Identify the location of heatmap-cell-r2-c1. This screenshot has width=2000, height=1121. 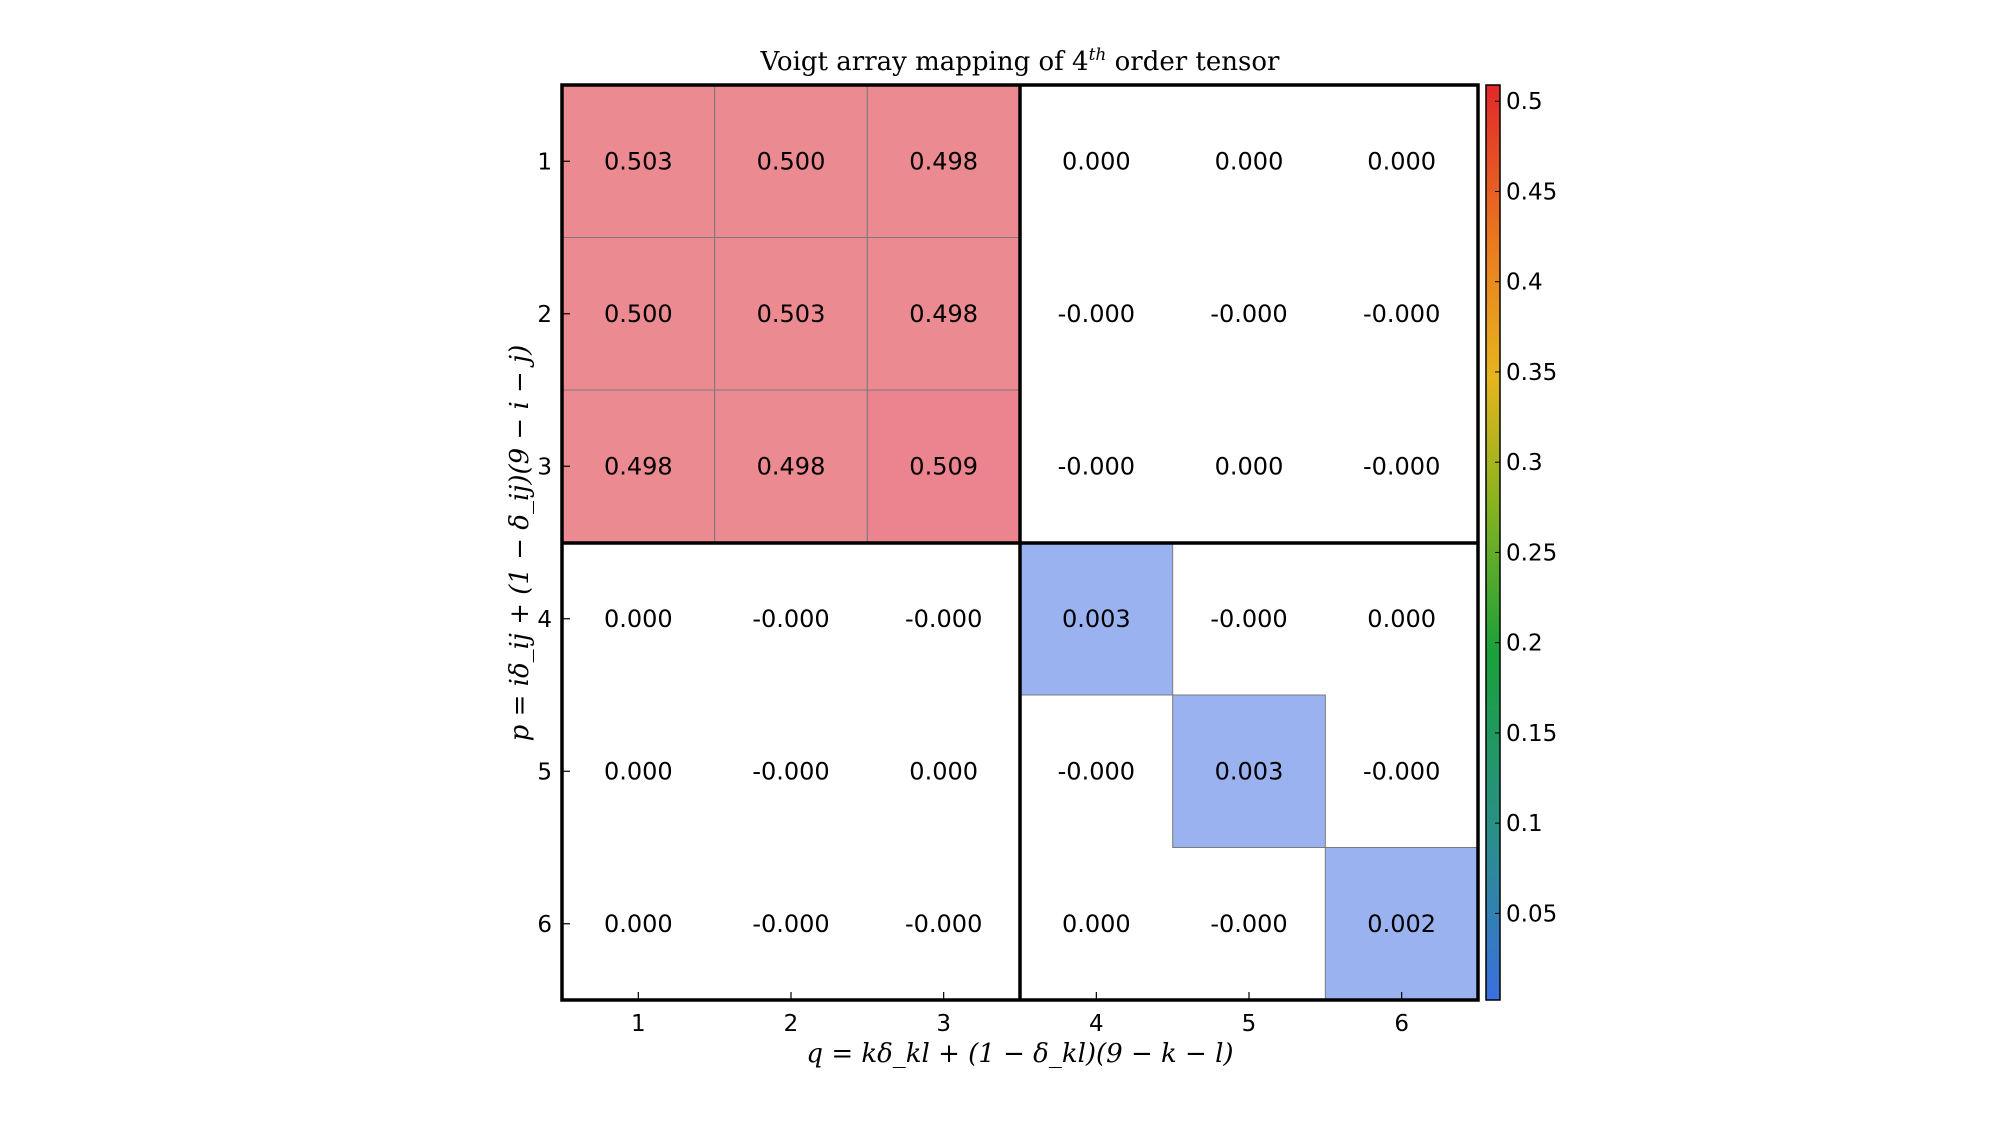
(638, 314).